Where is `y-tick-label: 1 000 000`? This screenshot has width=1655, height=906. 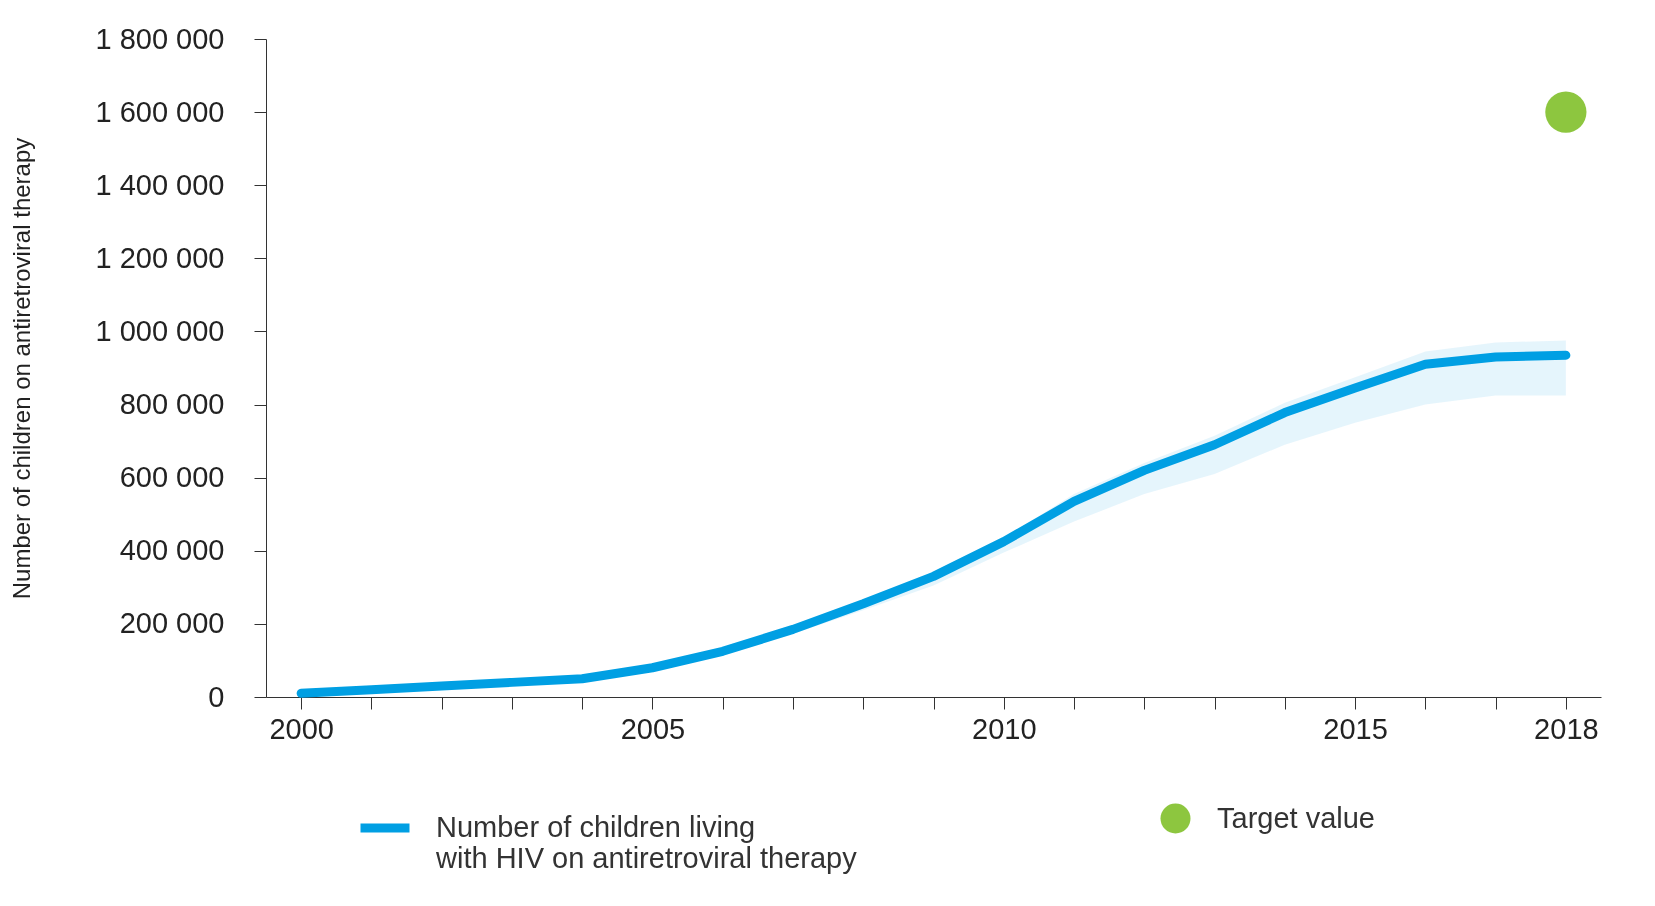
y-tick-label: 1 000 000 is located at coordinates (160, 330).